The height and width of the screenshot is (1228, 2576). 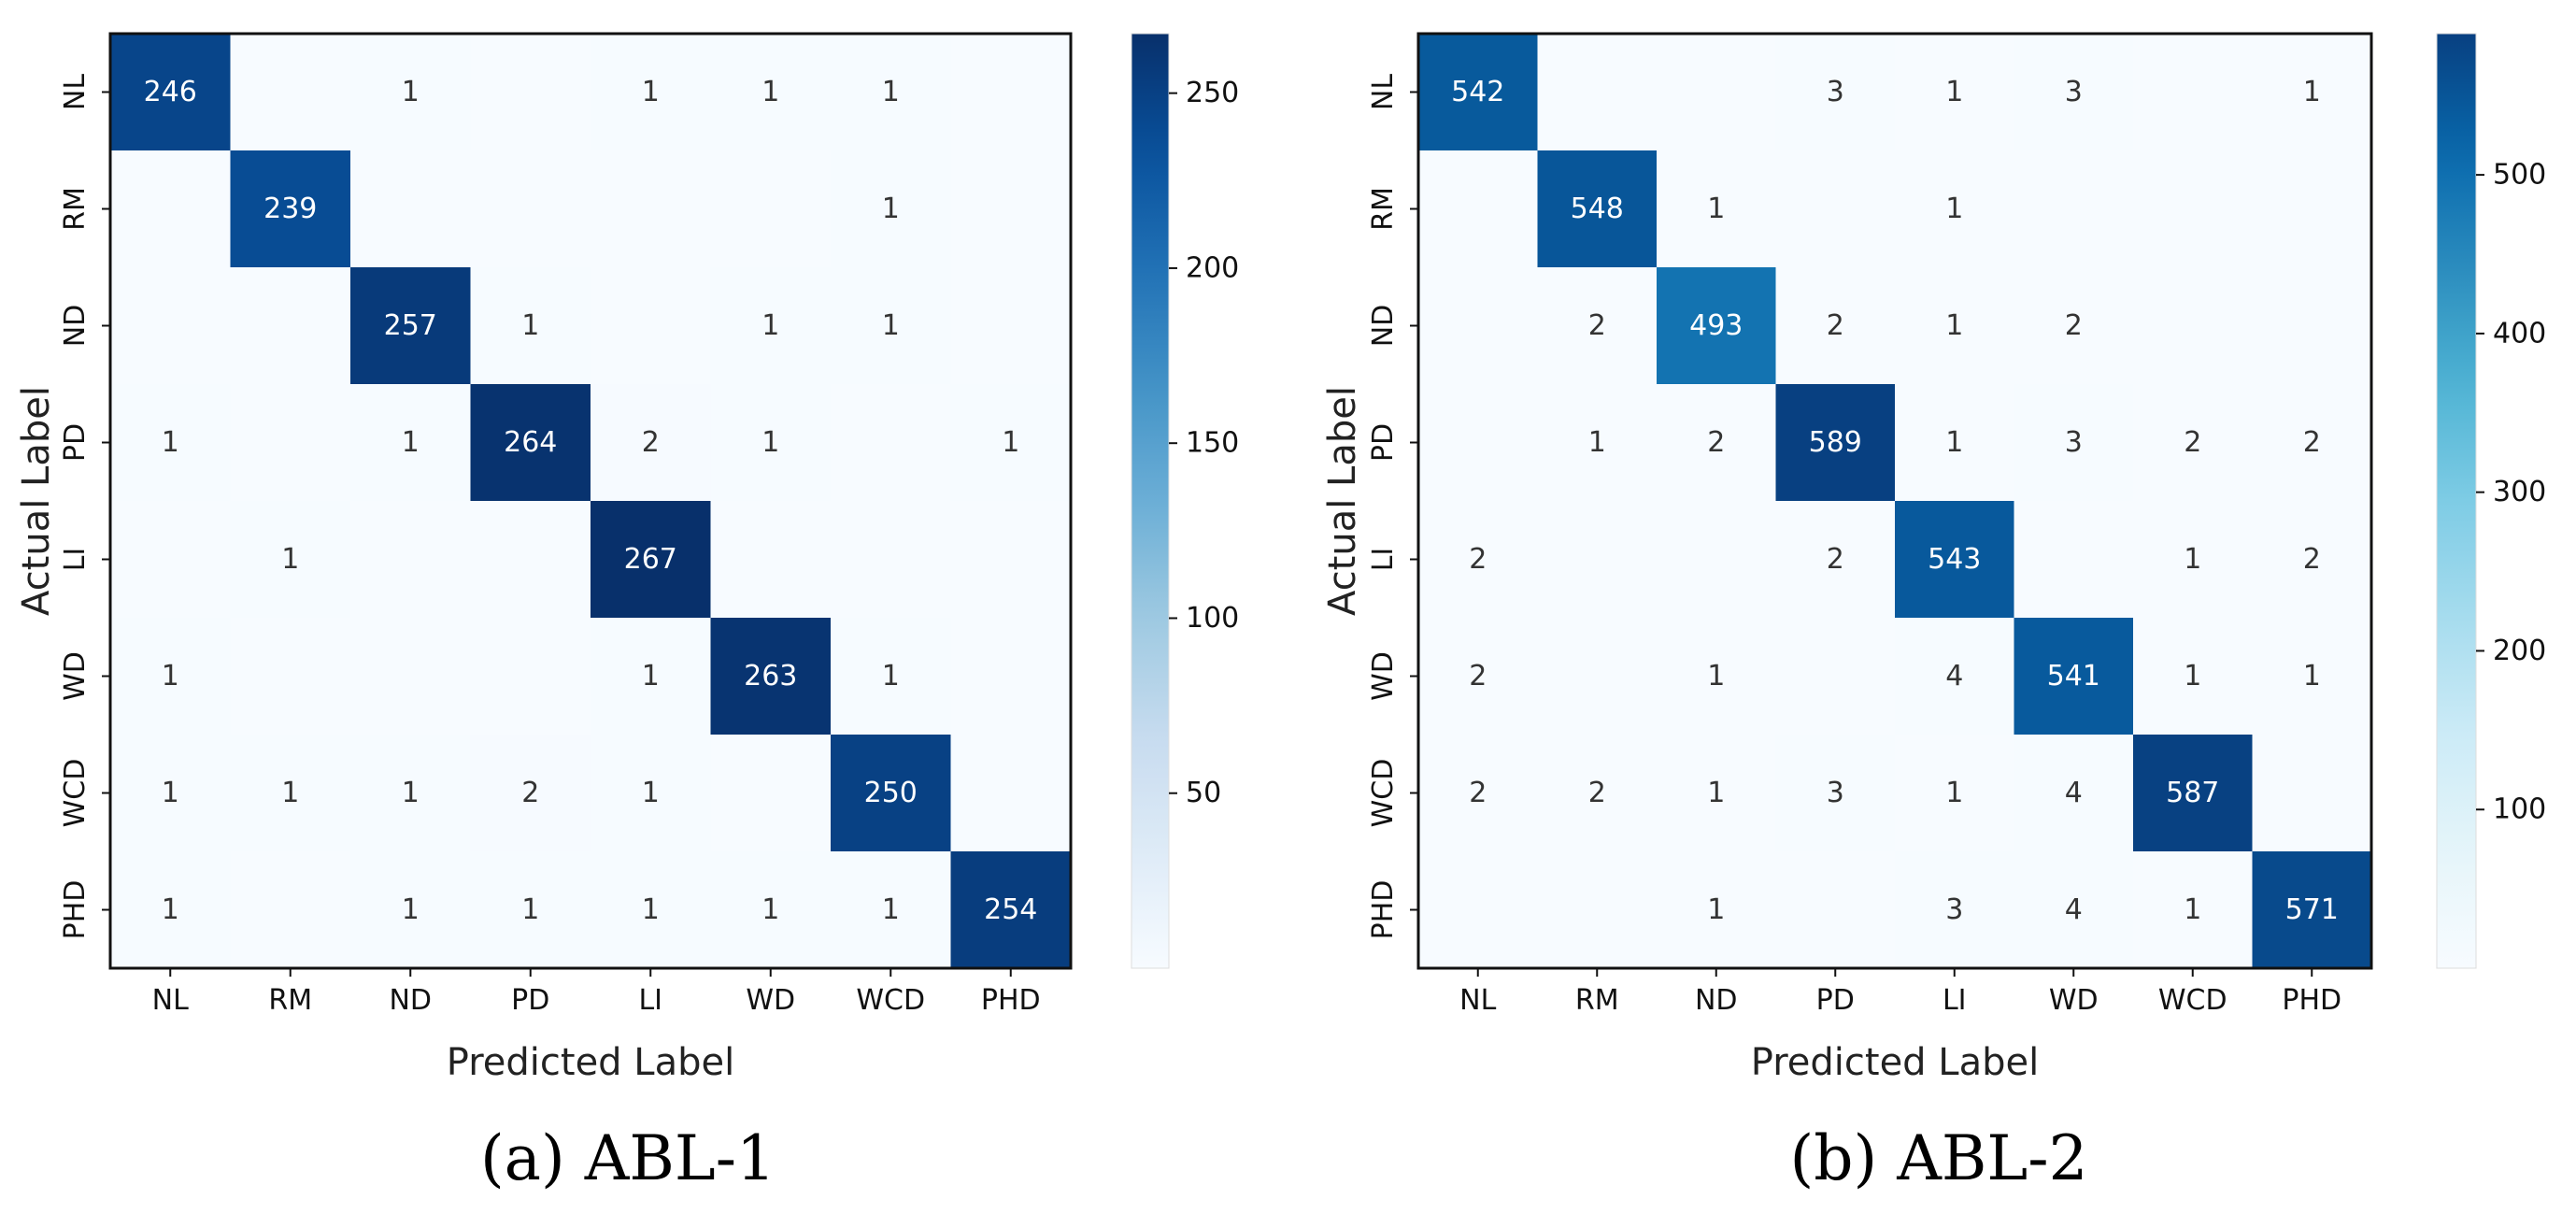 What do you see at coordinates (651, 209) in the screenshot?
I see `heatmap-cell-rm-li` at bounding box center [651, 209].